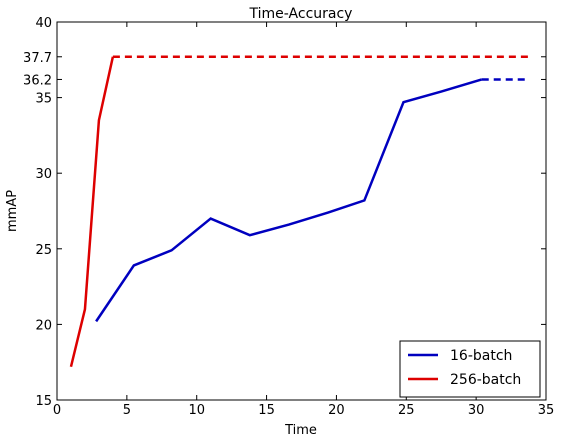 The height and width of the screenshot is (444, 561). What do you see at coordinates (92, 212) in the screenshot?
I see `series-256-batch-line` at bounding box center [92, 212].